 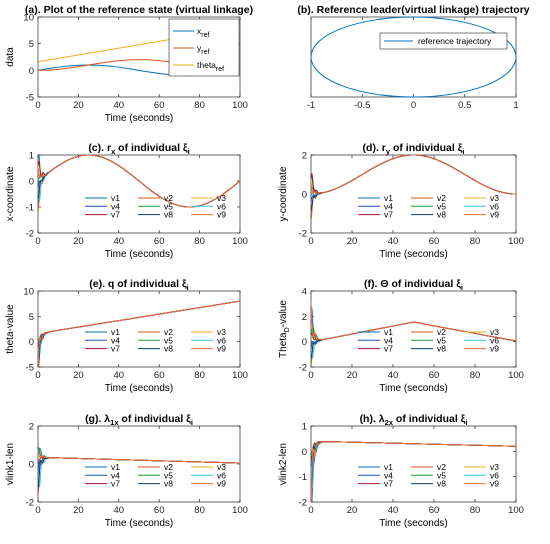 I want to click on series-line, so click(x=413, y=57).